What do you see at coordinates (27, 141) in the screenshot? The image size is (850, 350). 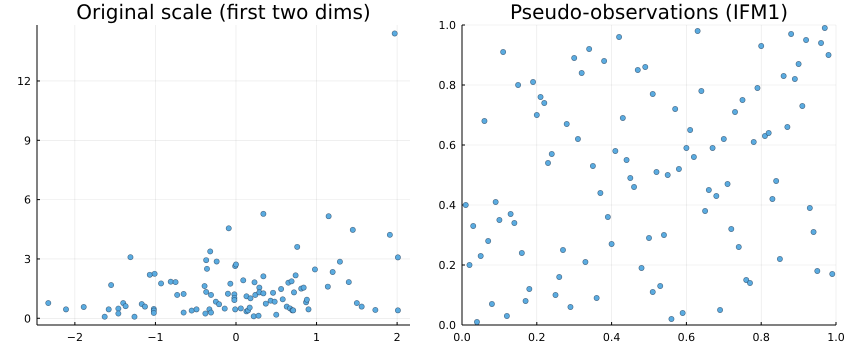 I see `y-tick-label: 9` at bounding box center [27, 141].